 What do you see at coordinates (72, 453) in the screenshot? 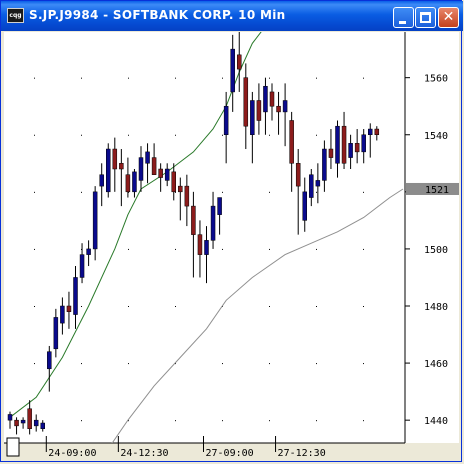
I see `x-tick-label: 24-09:00` at bounding box center [72, 453].